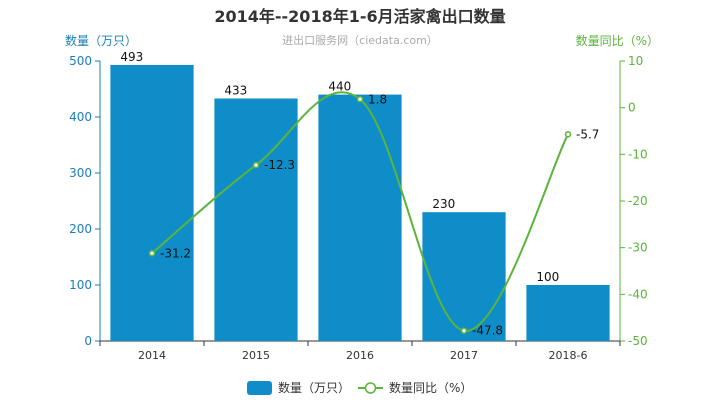 The image size is (720, 400). Describe the element at coordinates (638, 154) in the screenshot. I see `right-tick-label: -10` at that location.